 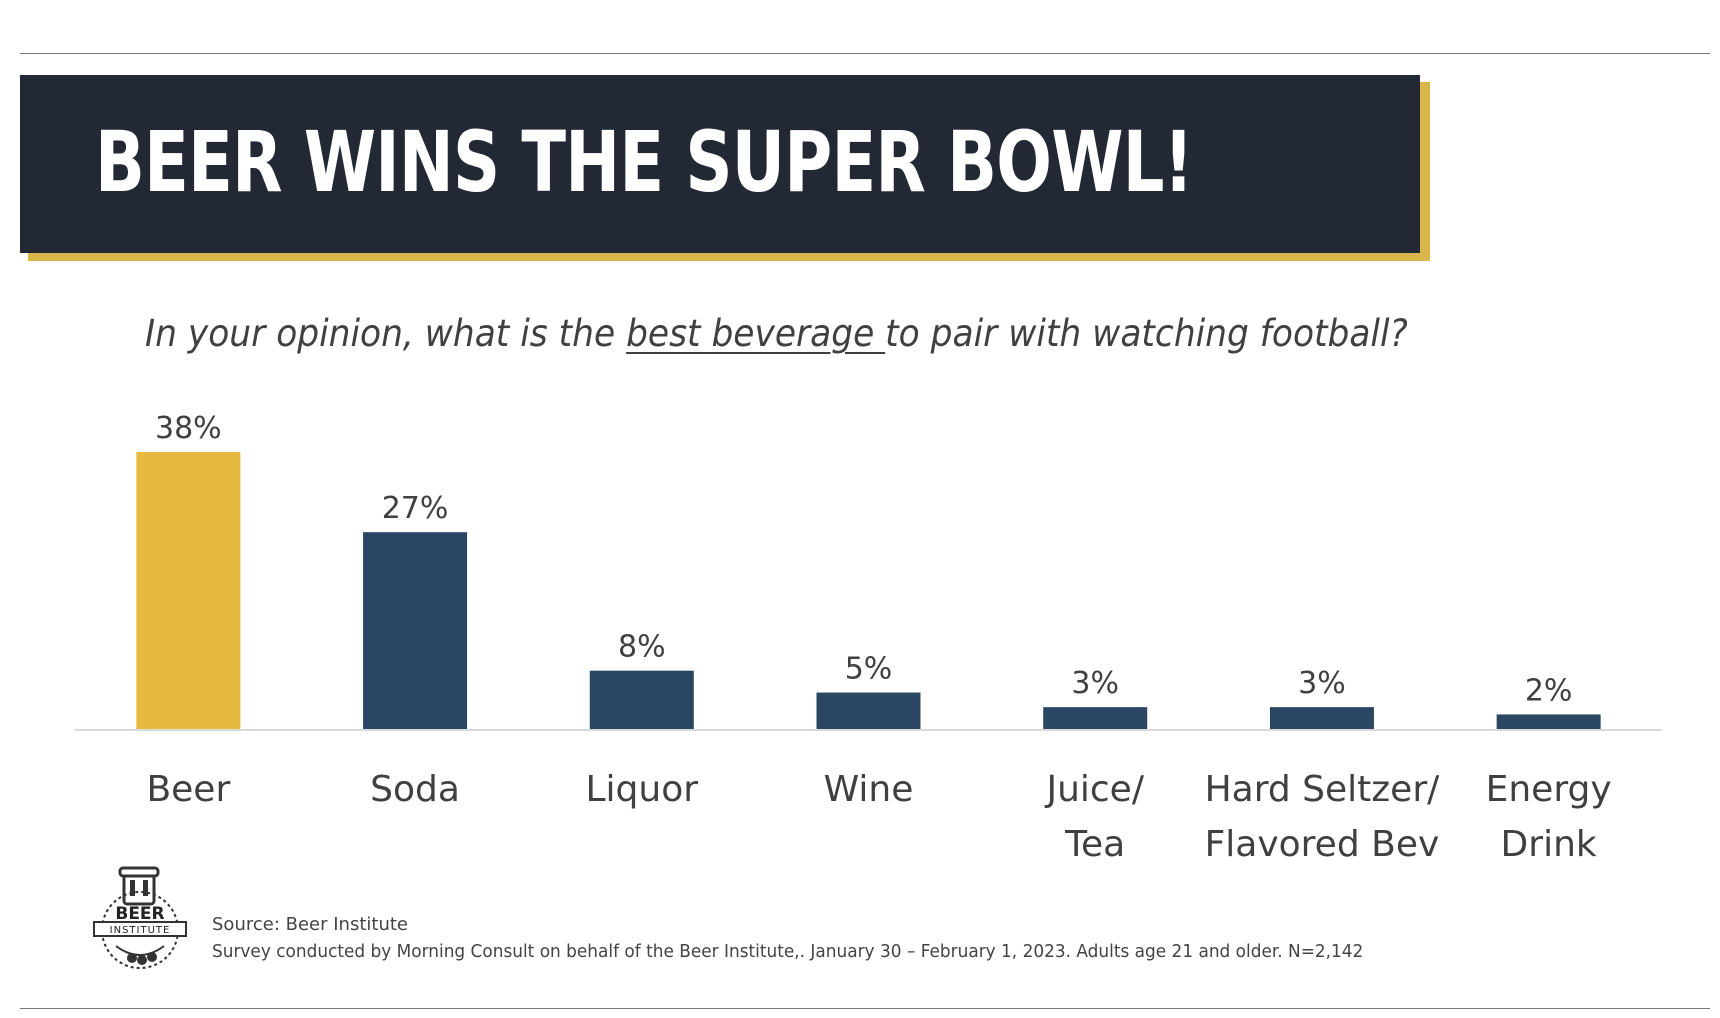 I want to click on bottom-divider, so click(x=865, y=1008).